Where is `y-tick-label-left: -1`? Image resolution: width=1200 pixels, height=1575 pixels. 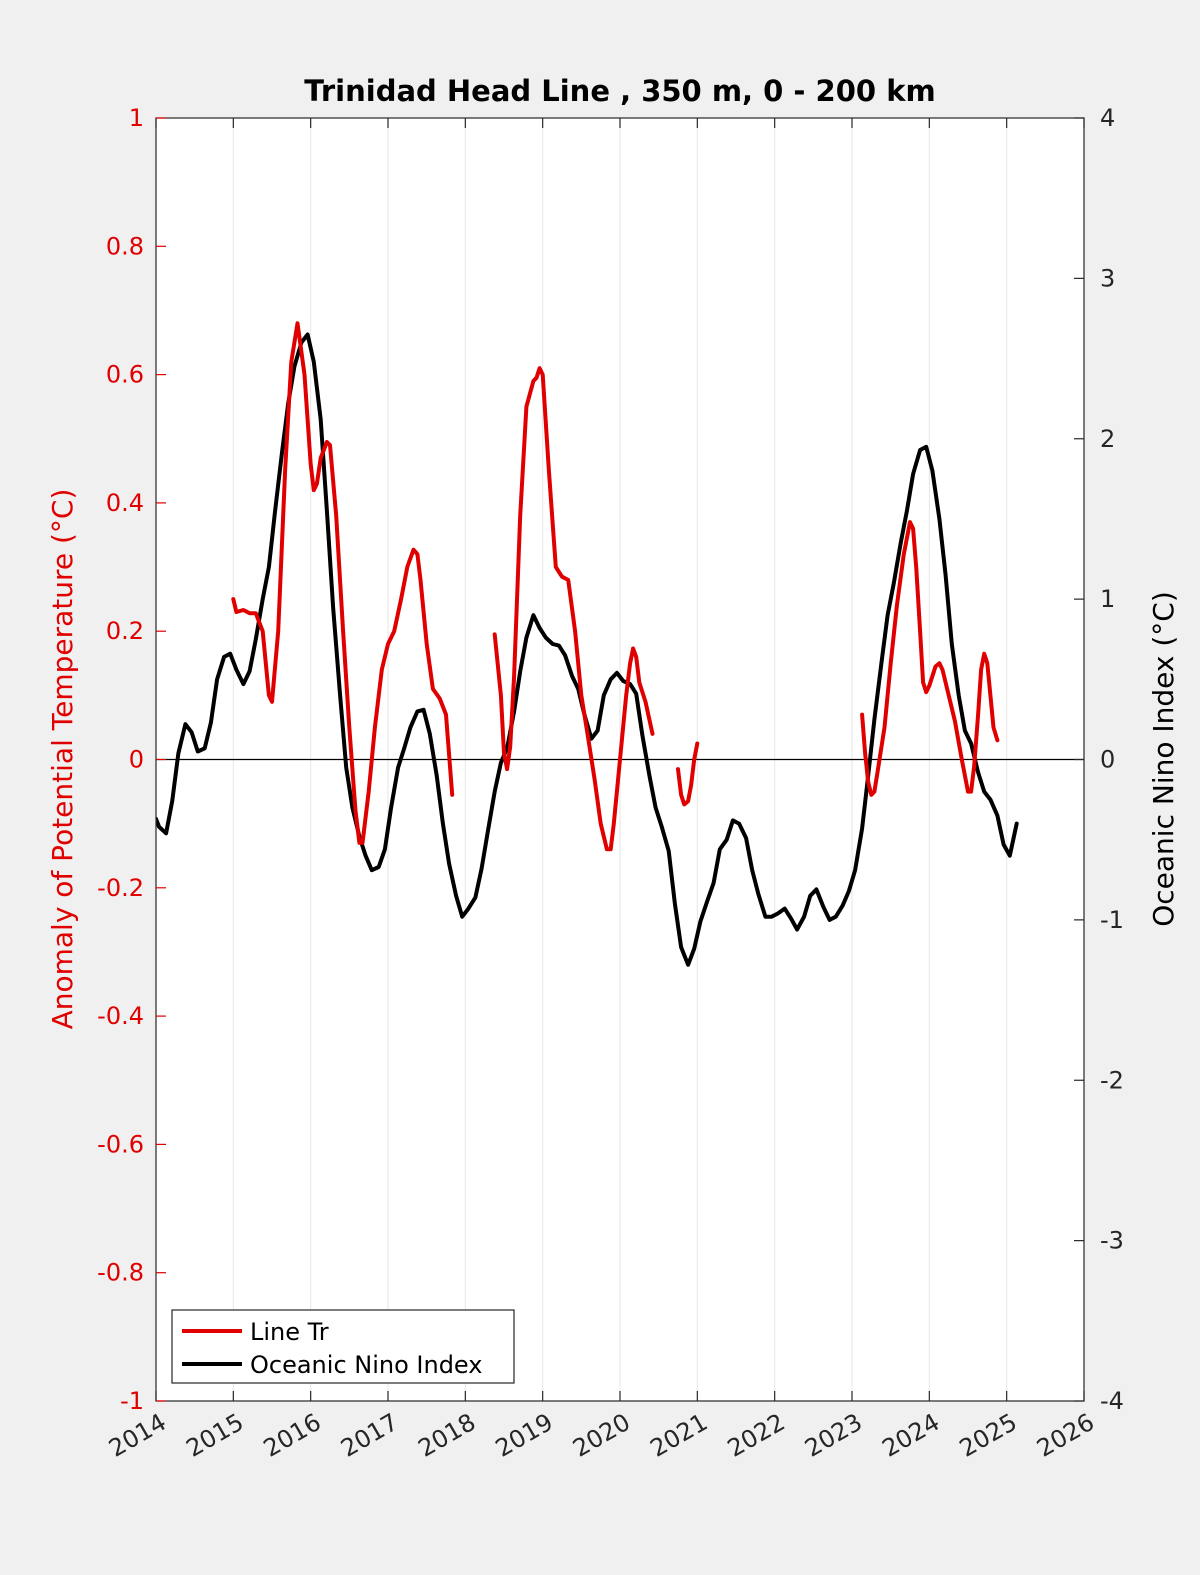 y-tick-label-left: -1 is located at coordinates (132, 1401).